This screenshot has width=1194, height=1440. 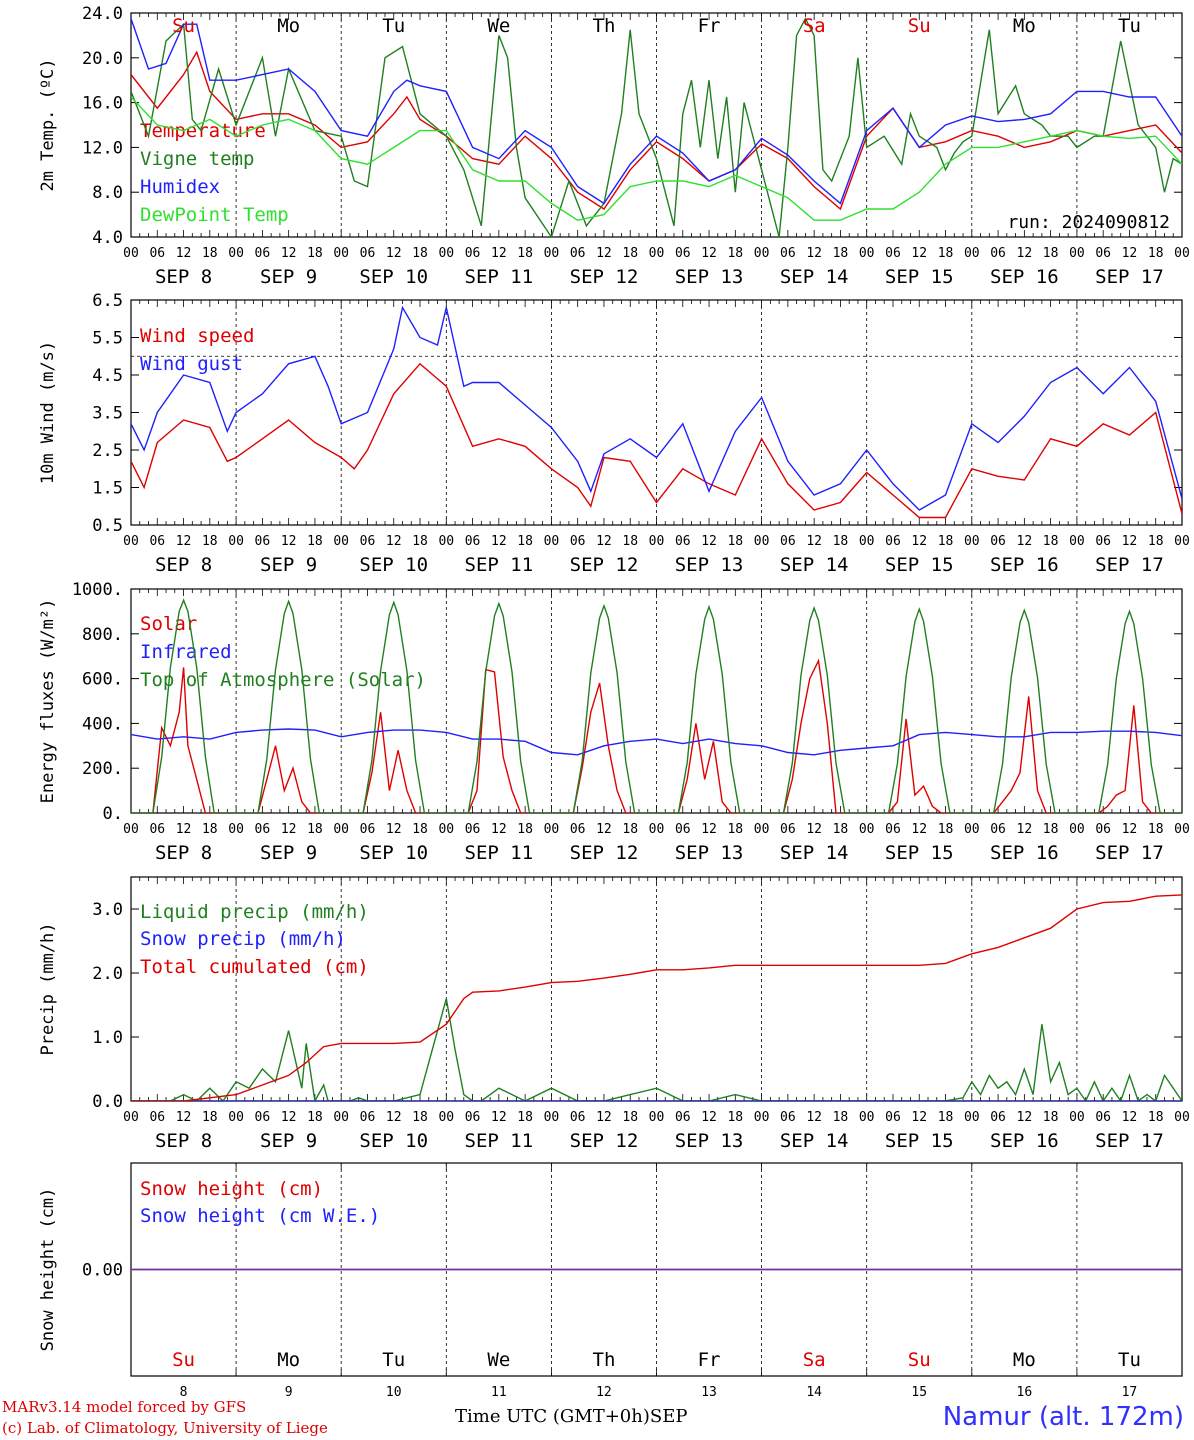 What do you see at coordinates (288, 1360) in the screenshot?
I see `day-of-week-label: Mo` at bounding box center [288, 1360].